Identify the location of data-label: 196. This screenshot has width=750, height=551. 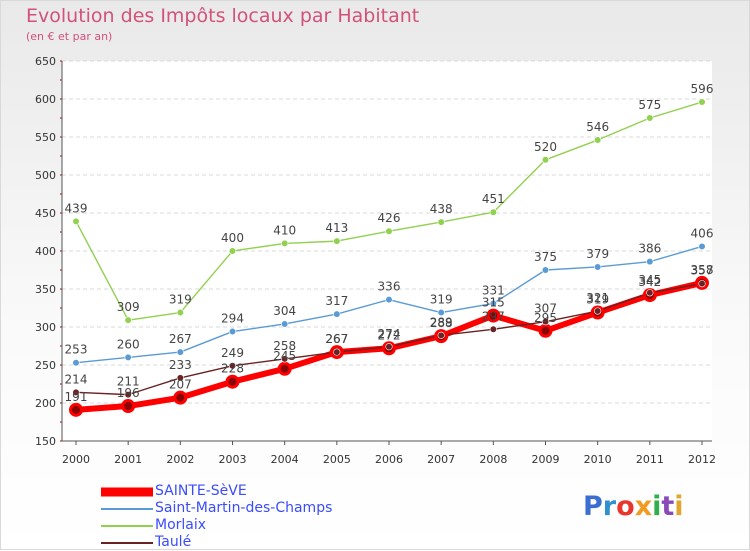
(128, 393).